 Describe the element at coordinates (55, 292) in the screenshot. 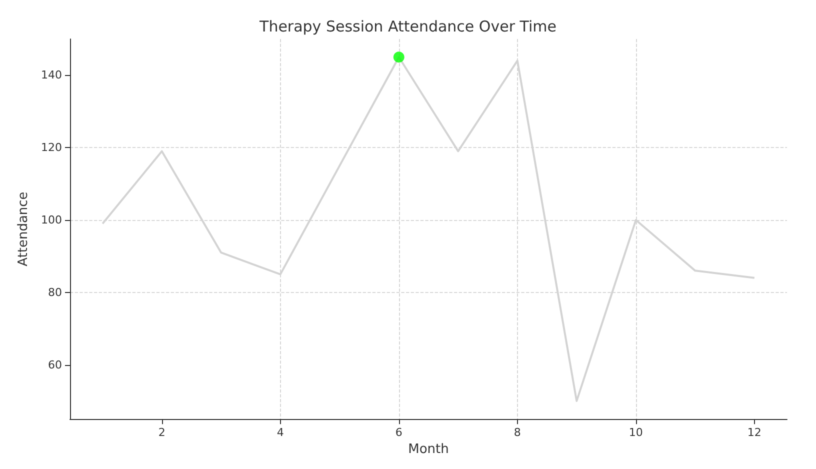

I see `y-tick-label: 80` at that location.